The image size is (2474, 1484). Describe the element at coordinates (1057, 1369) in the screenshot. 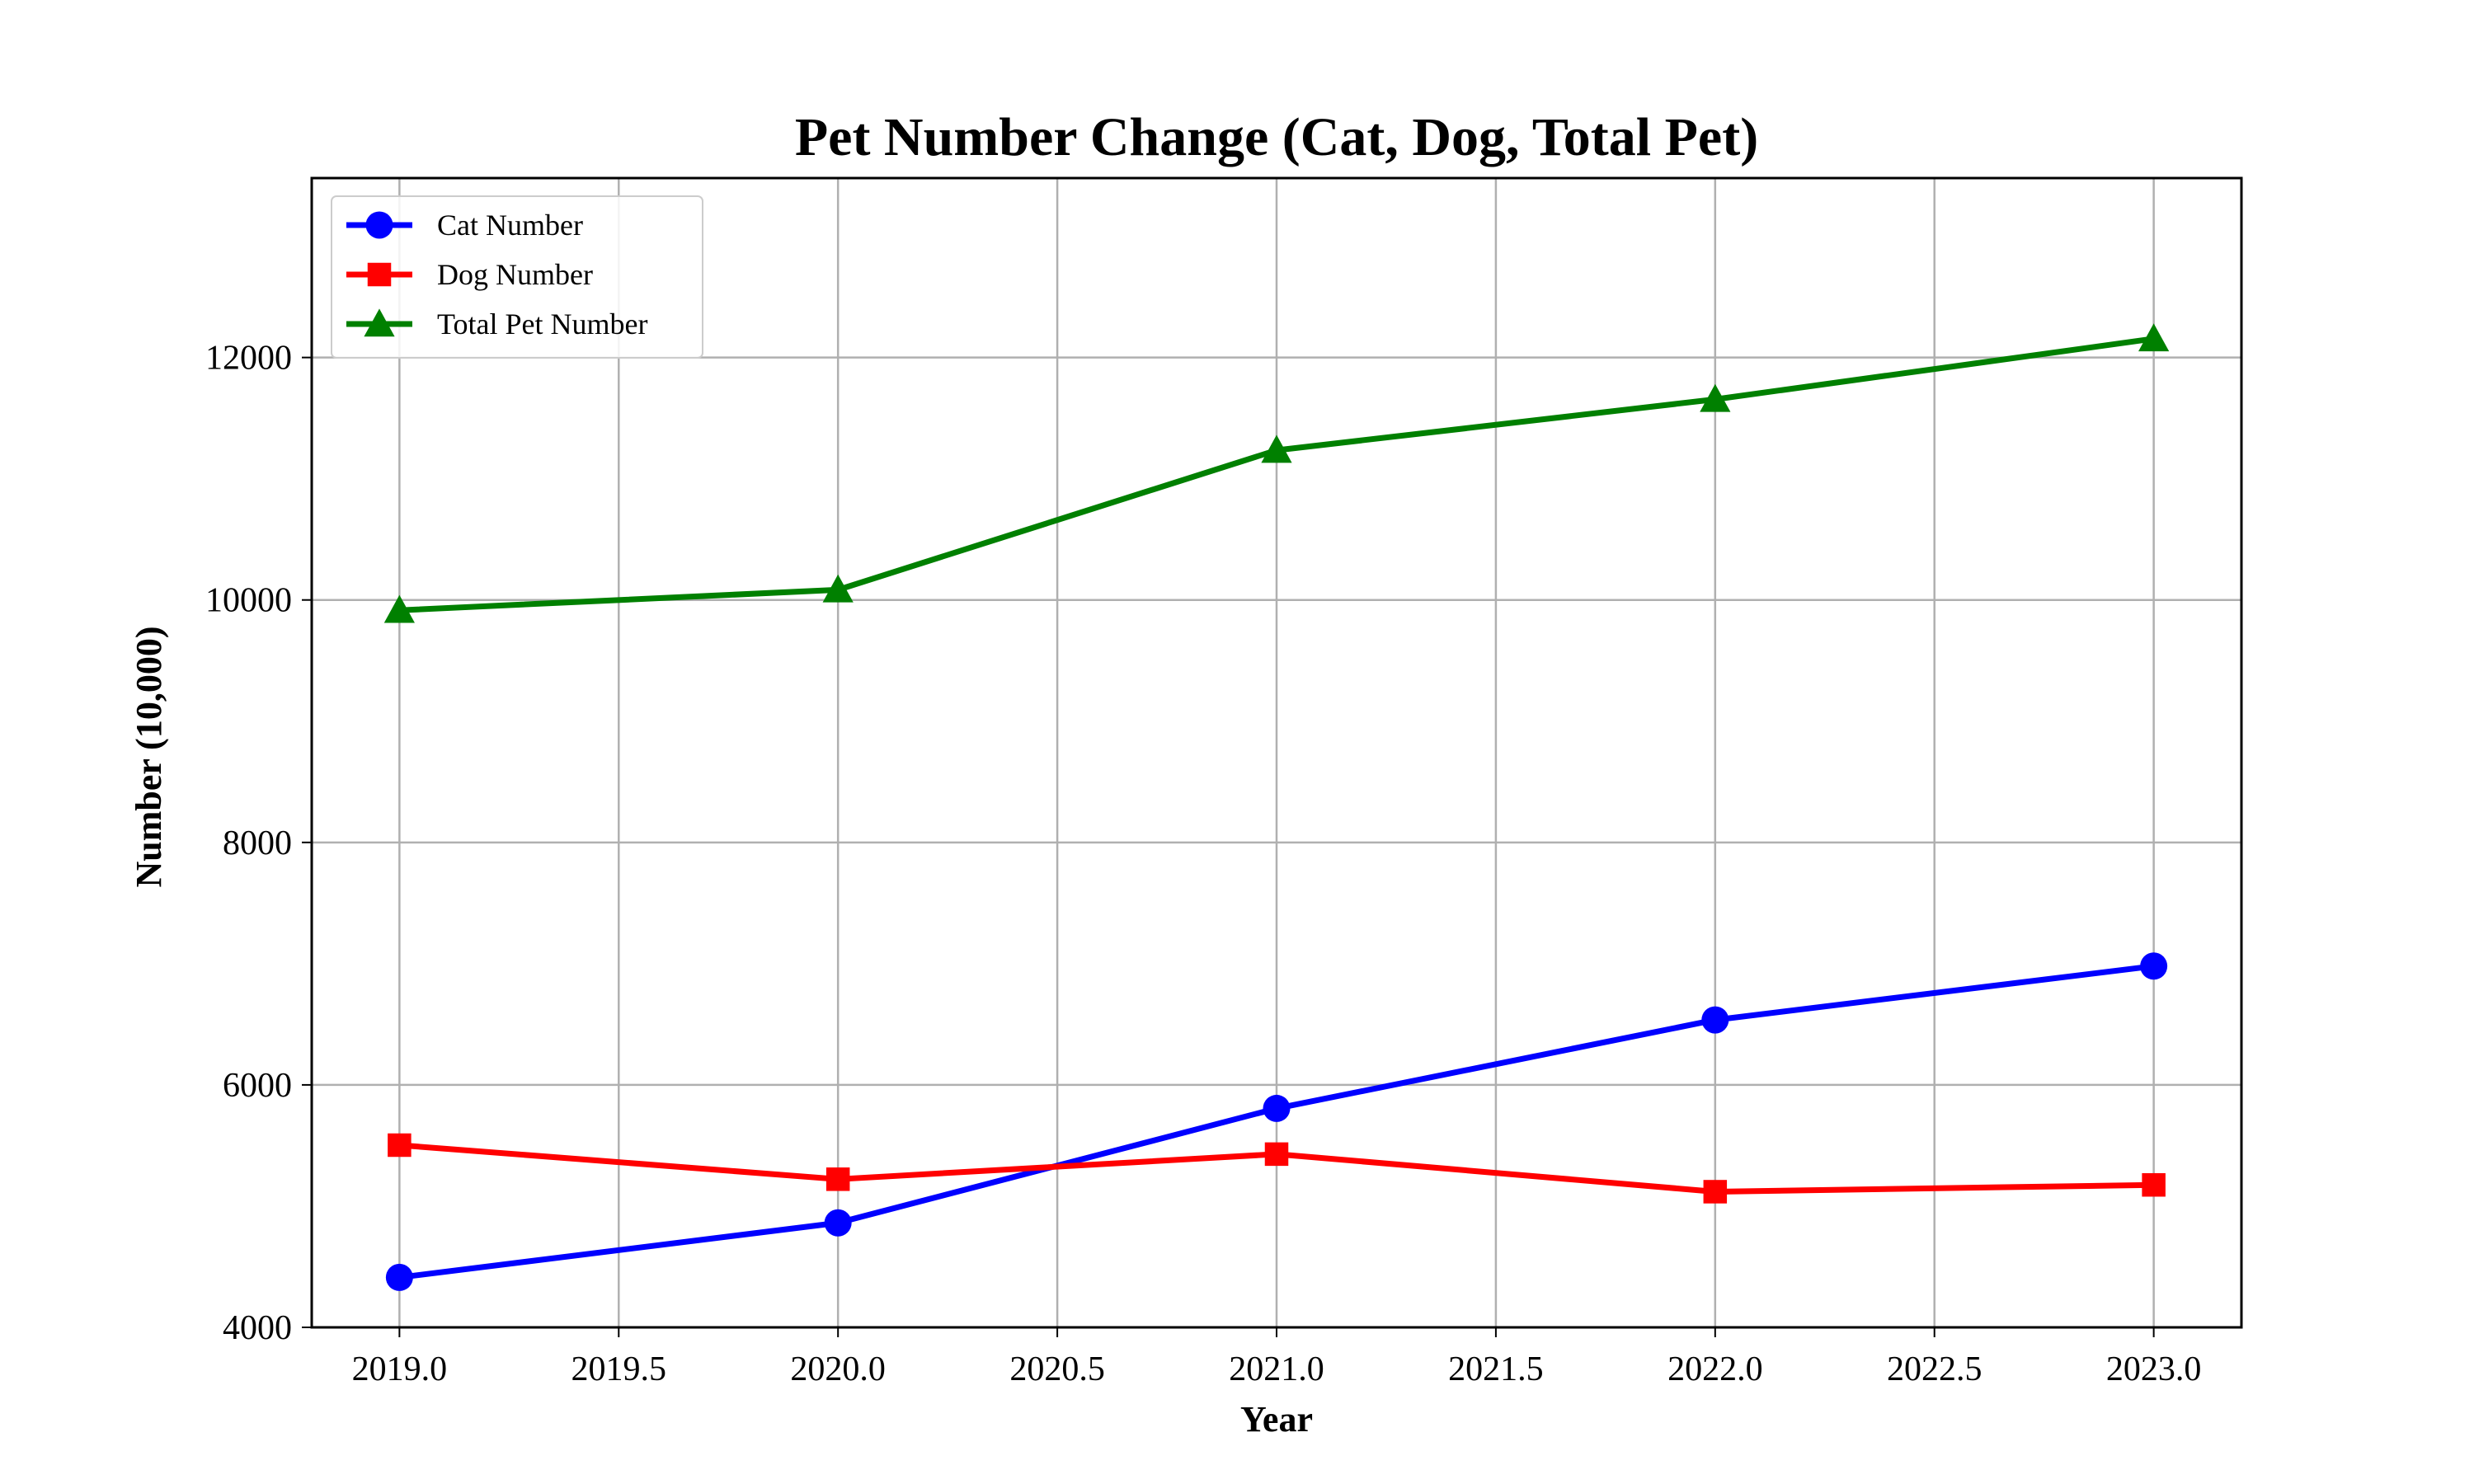

I see `x-tick-label: 2020.5` at that location.